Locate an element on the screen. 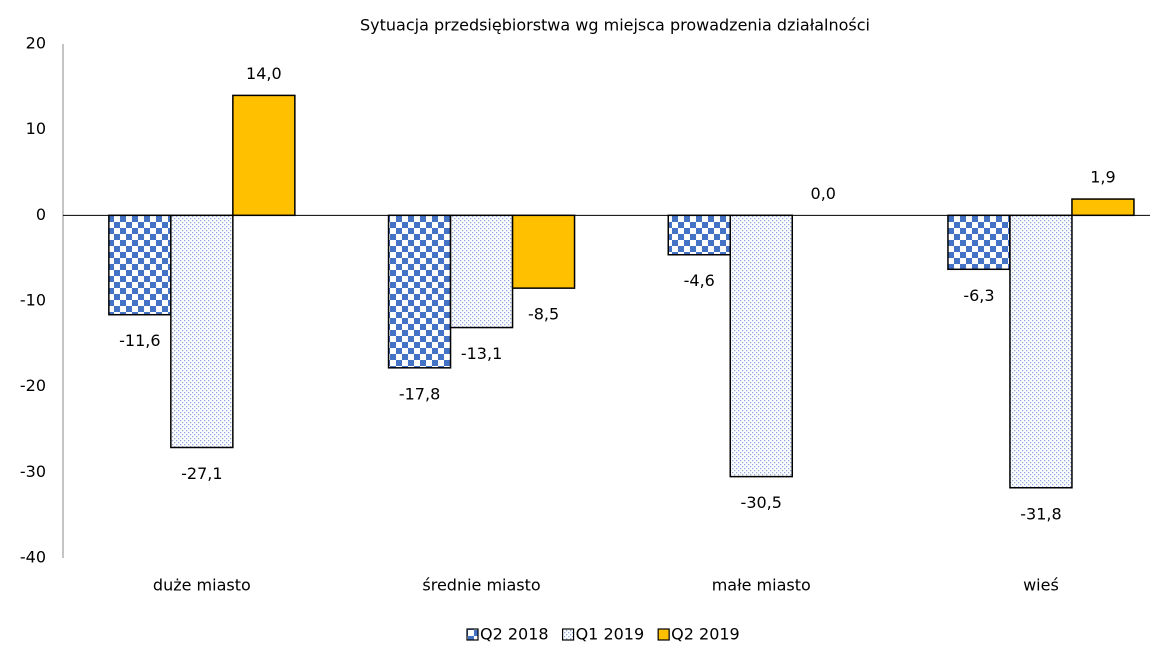 The image size is (1172, 648). legend-label: Q1 2019 is located at coordinates (610, 634).